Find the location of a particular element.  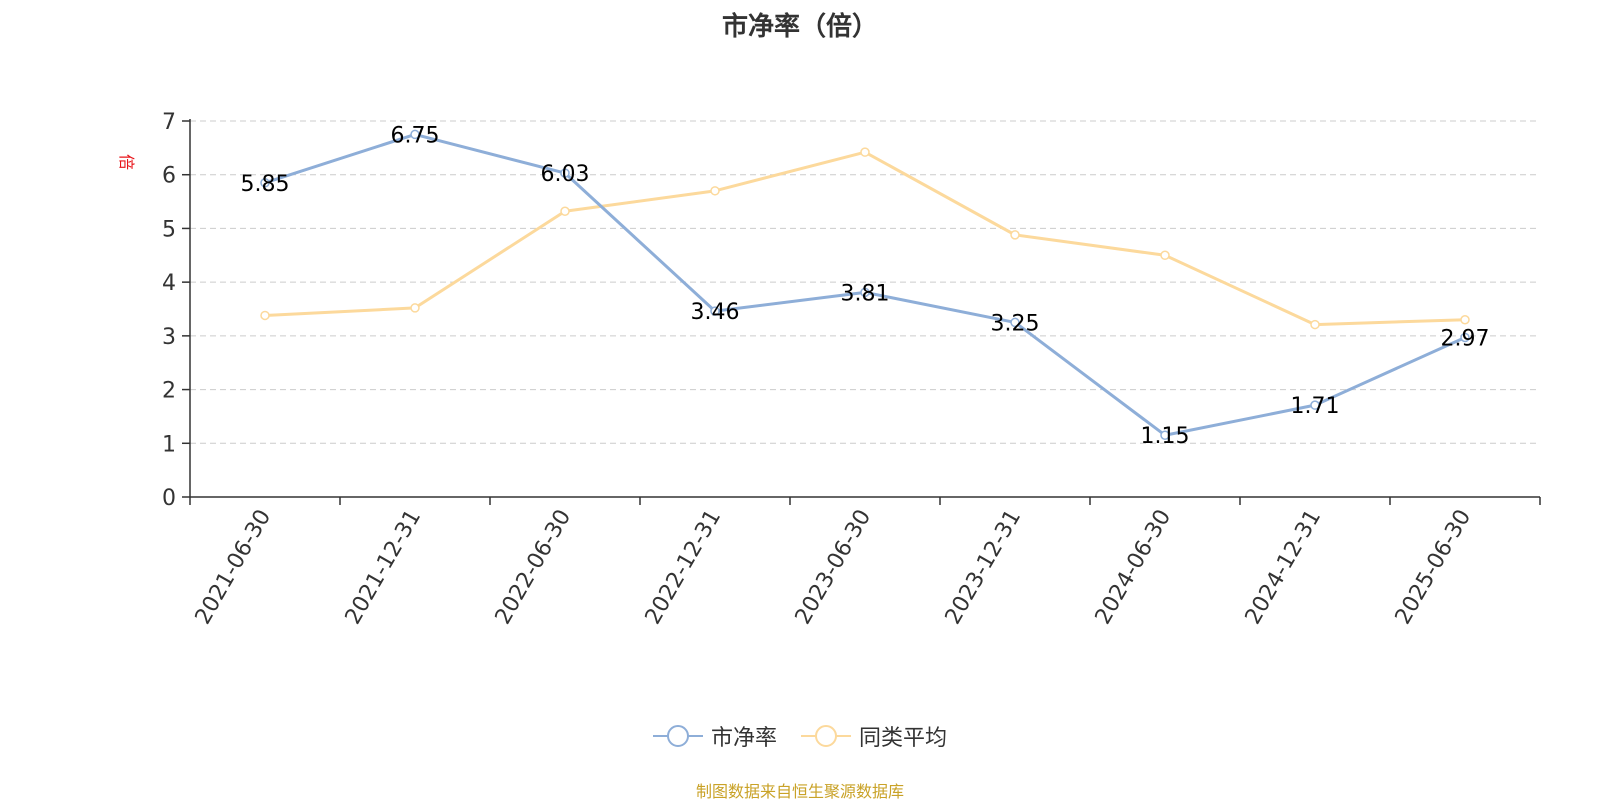

x-tick-label: 2022-06-30 is located at coordinates (534, 567).